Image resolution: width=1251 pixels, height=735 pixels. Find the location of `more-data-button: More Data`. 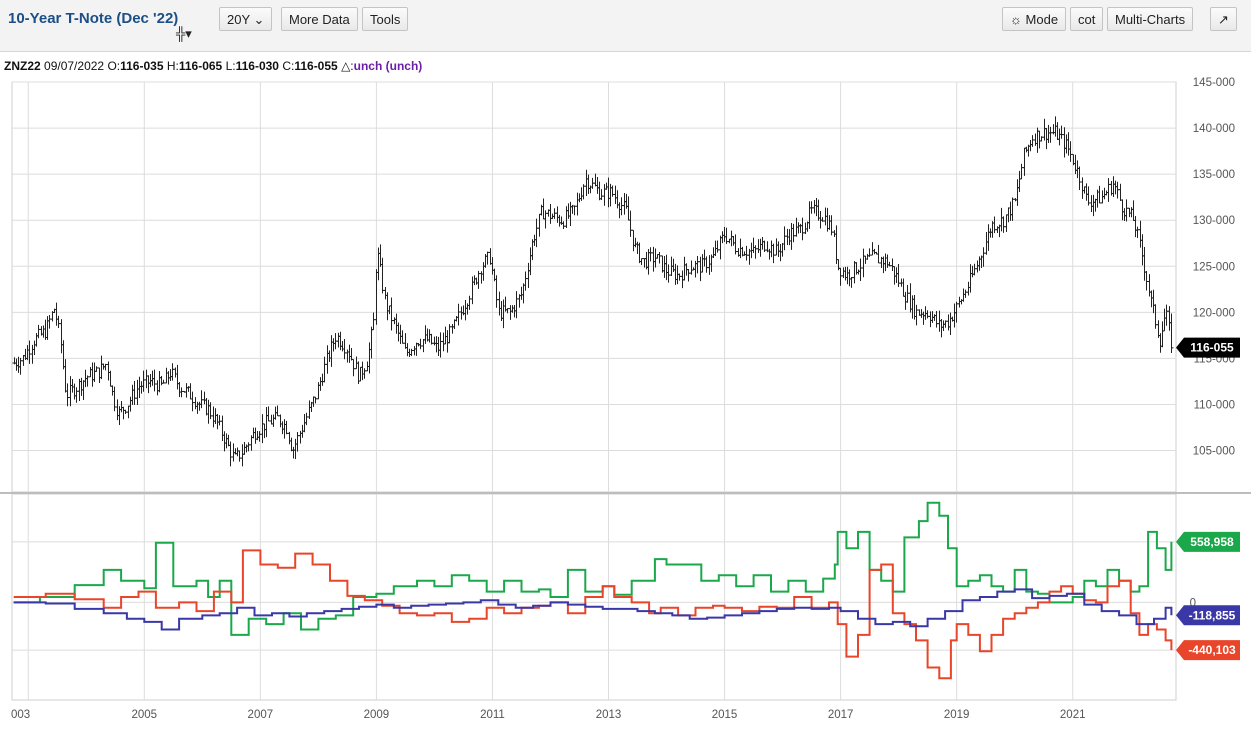

more-data-button: More Data is located at coordinates (319, 19).